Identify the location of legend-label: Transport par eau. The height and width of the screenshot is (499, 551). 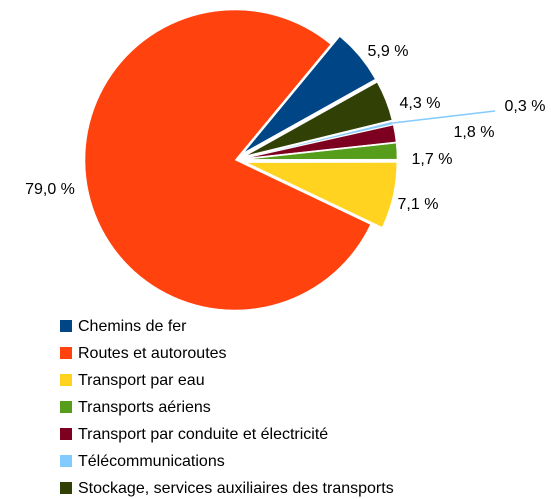
(141, 380).